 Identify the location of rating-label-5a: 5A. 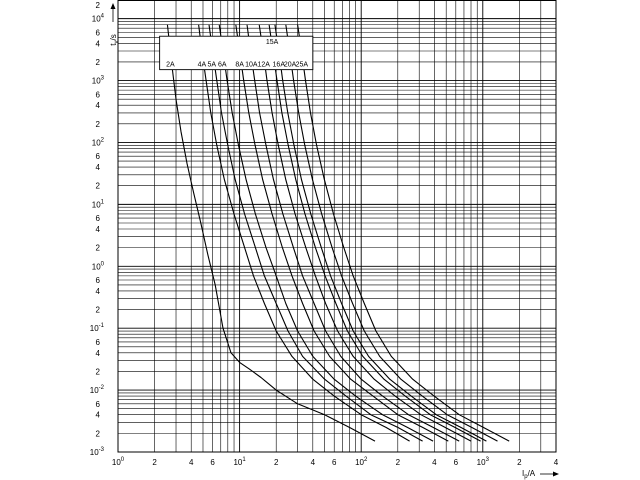
(211, 65).